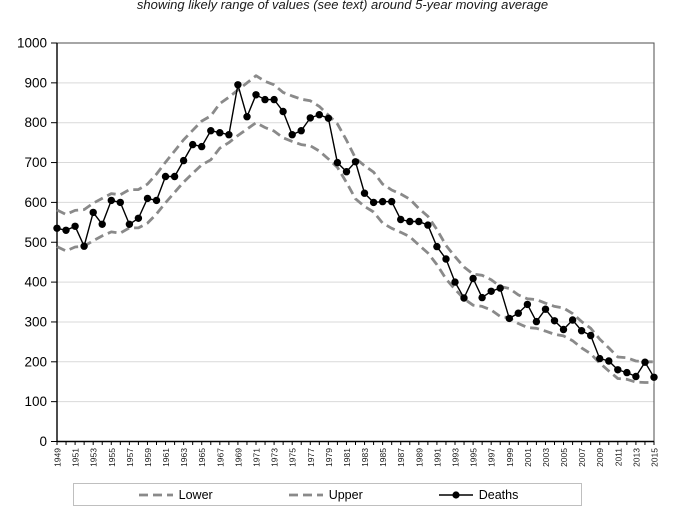 The height and width of the screenshot is (529, 685). Describe the element at coordinates (175, 495) in the screenshot. I see `legend-item-lower: Lower` at that location.